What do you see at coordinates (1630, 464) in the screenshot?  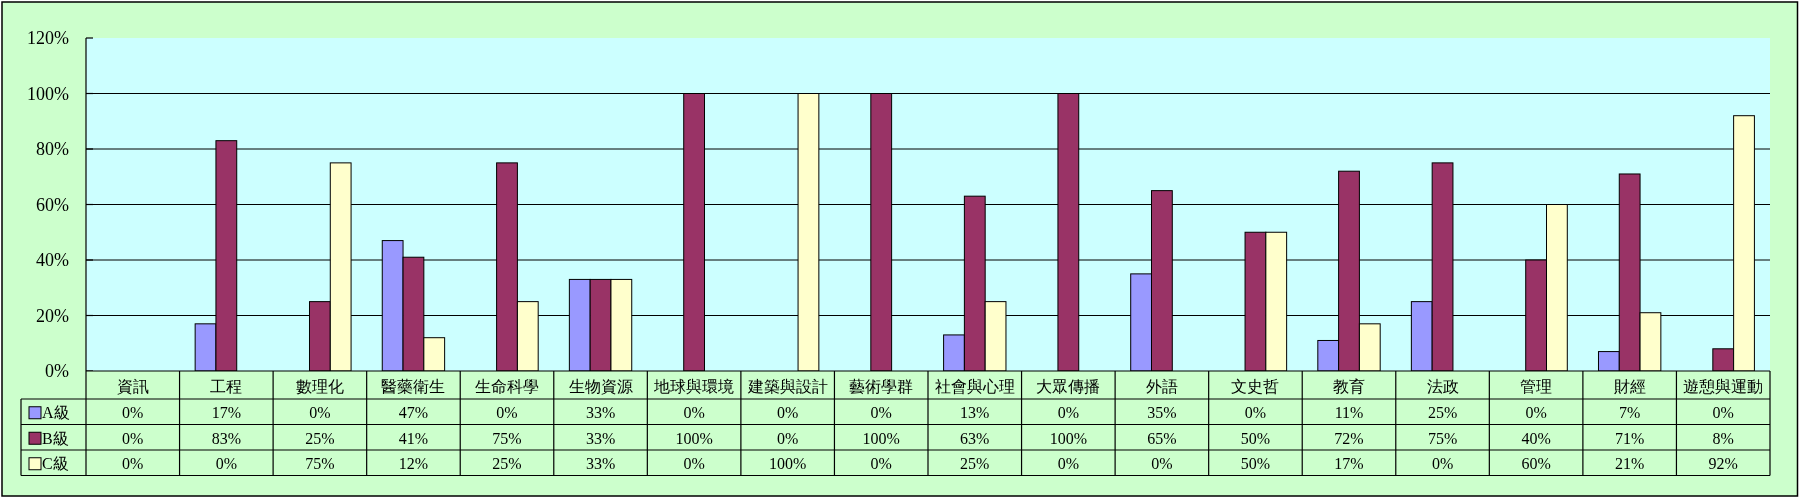 I see `data-label: 21%` at bounding box center [1630, 464].